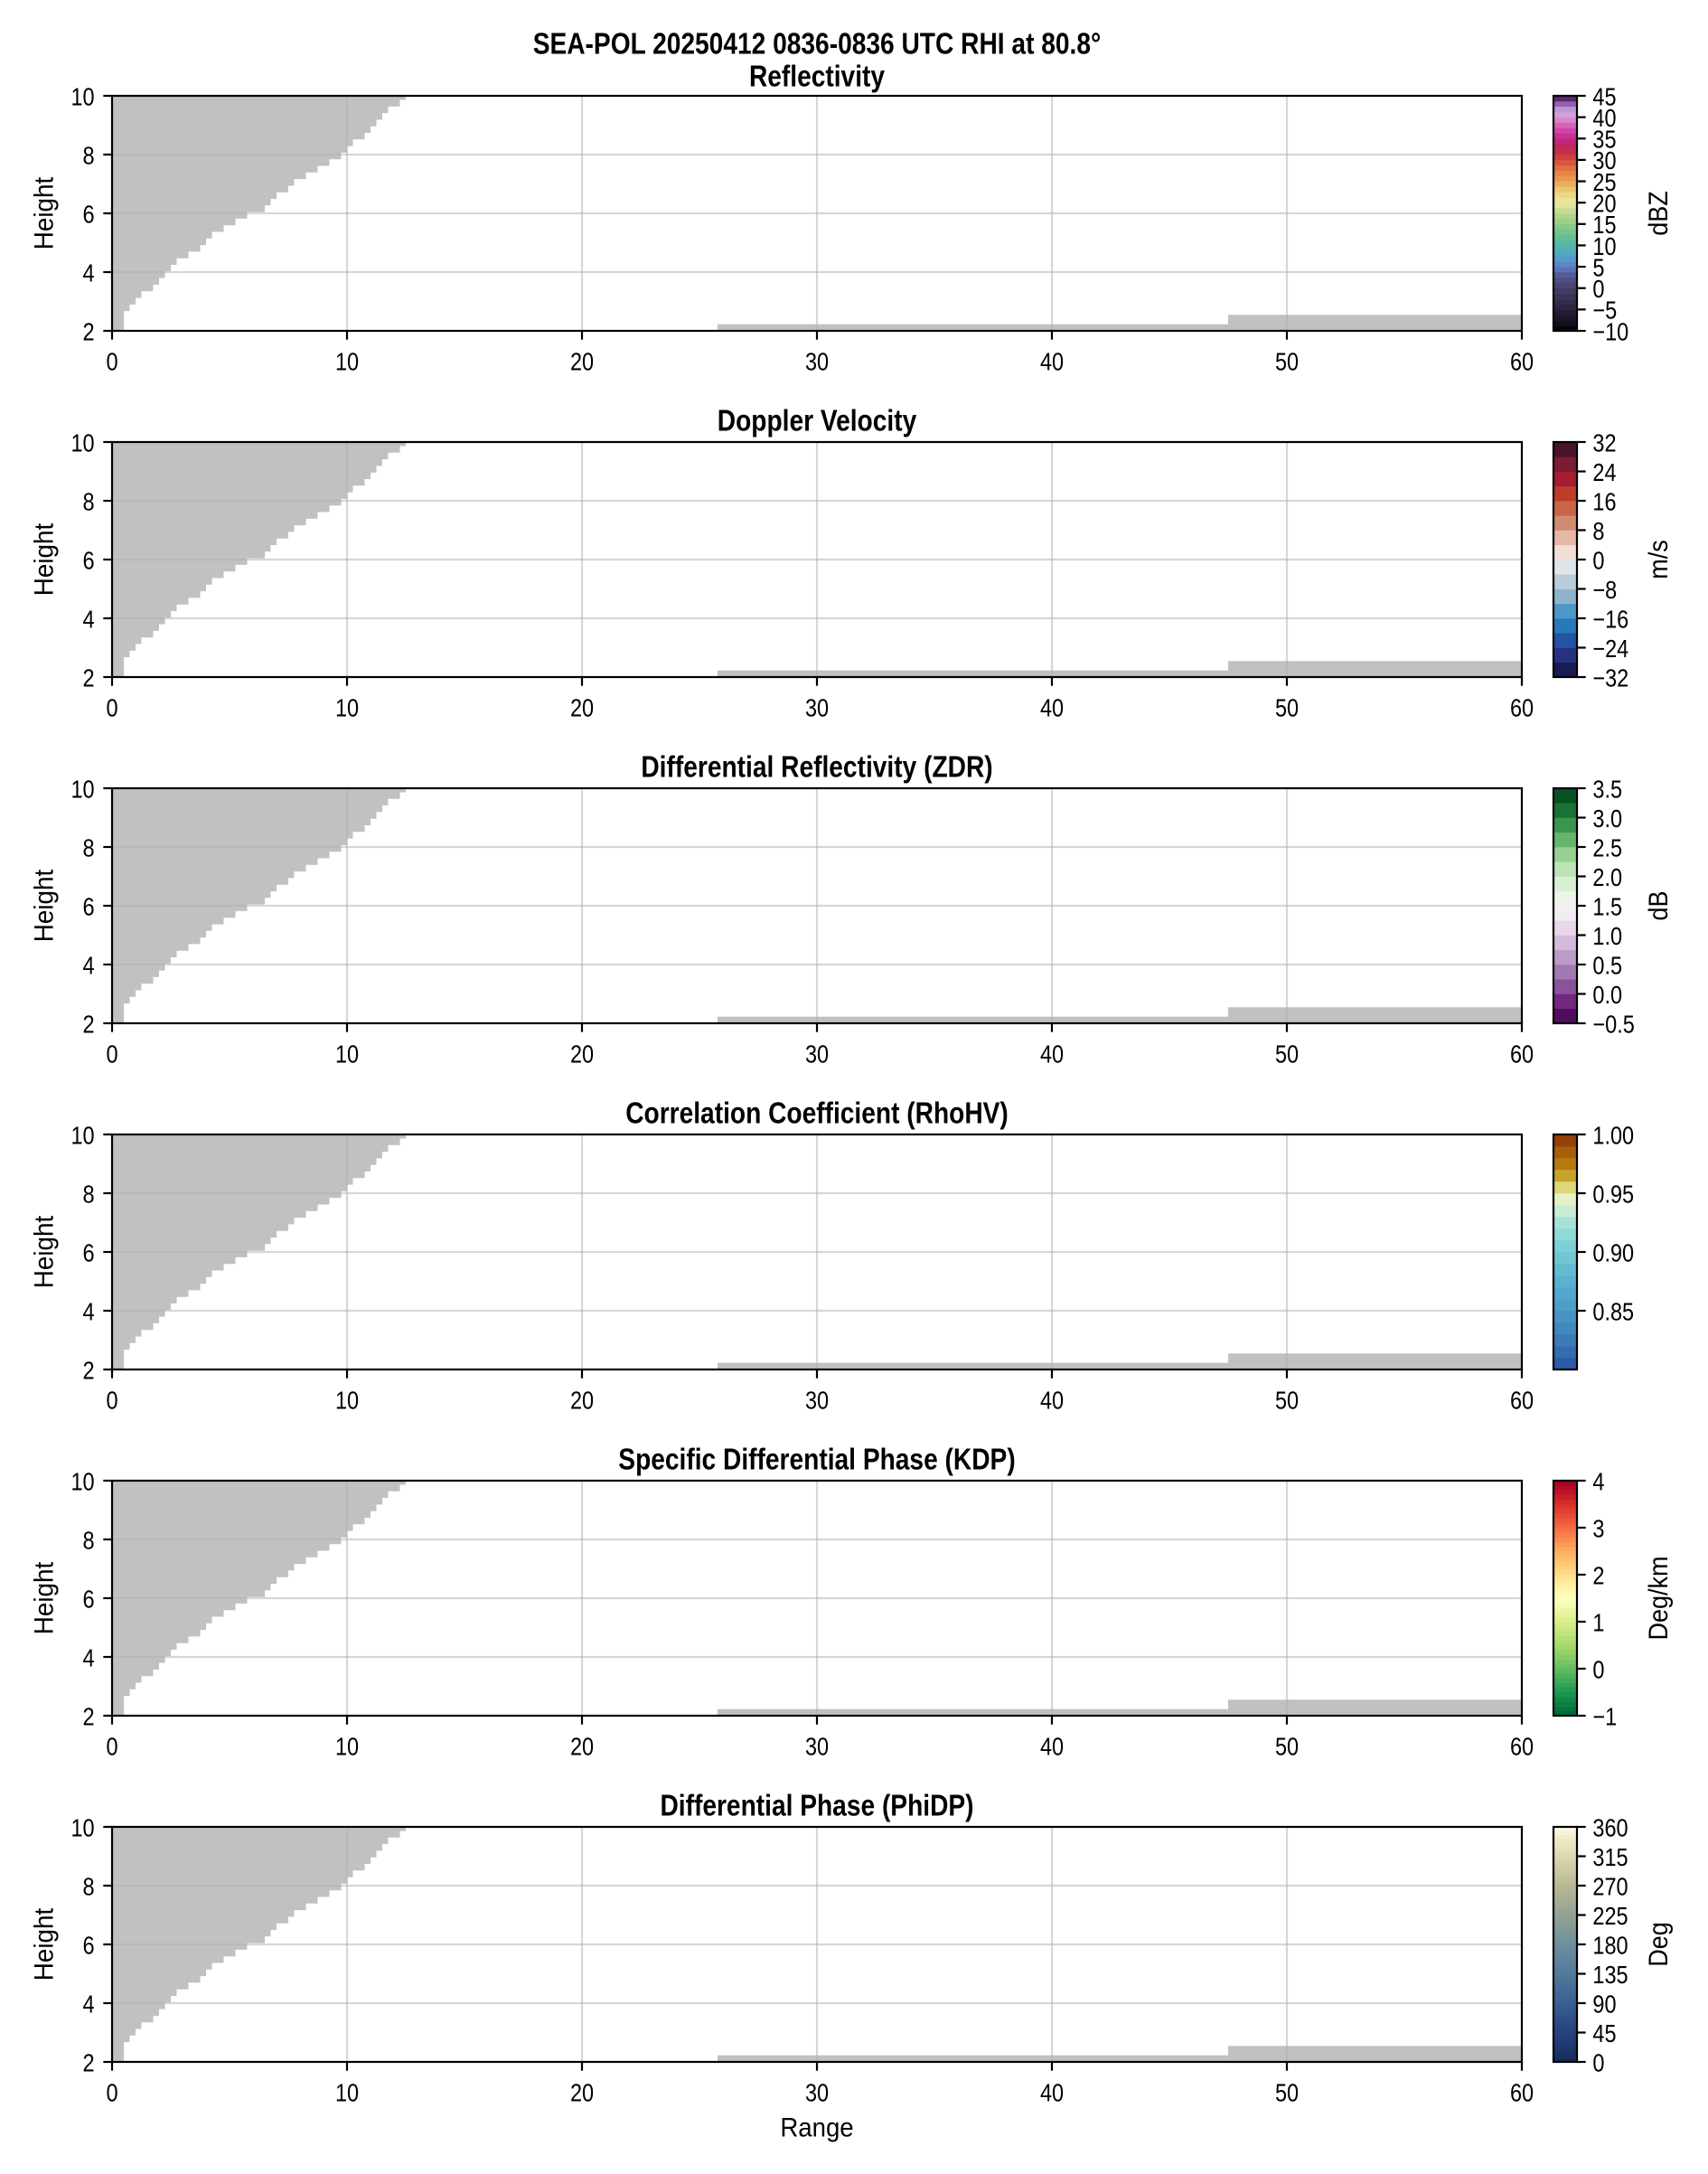 The image size is (1708, 2174). I want to click on svg-text: Doppler Velocity, so click(817, 421).